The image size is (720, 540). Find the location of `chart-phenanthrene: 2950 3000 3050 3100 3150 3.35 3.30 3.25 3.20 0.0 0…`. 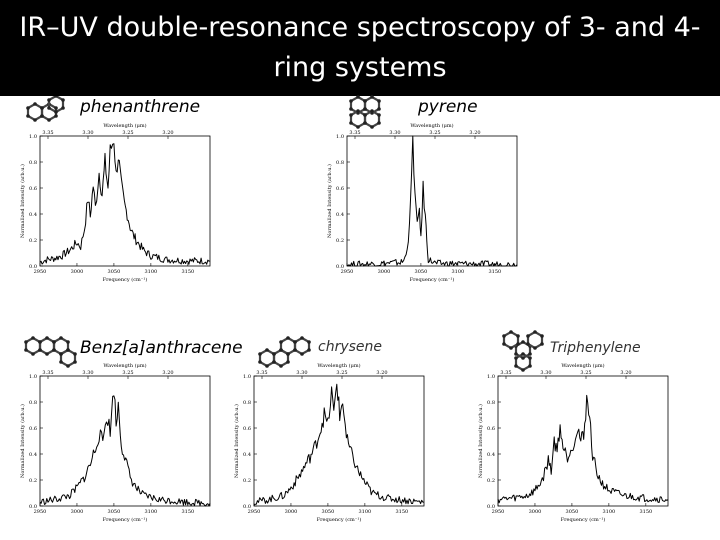

chart-phenanthrene: 2950 3000 3050 3100 3150 3.35 3.30 3.25 3.20 0.0 0… is located at coordinates (118, 200).